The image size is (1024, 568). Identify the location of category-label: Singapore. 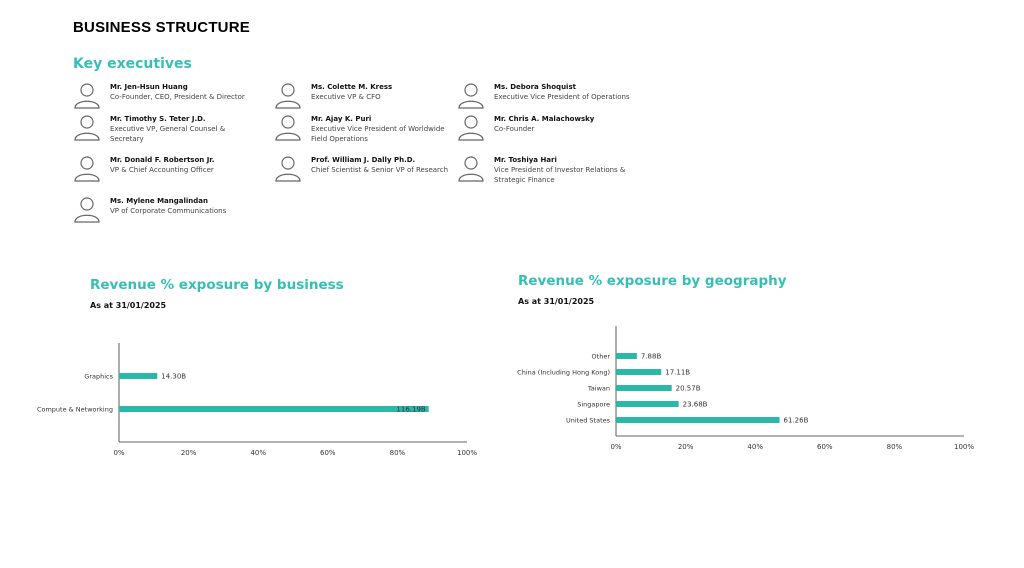
(593, 405).